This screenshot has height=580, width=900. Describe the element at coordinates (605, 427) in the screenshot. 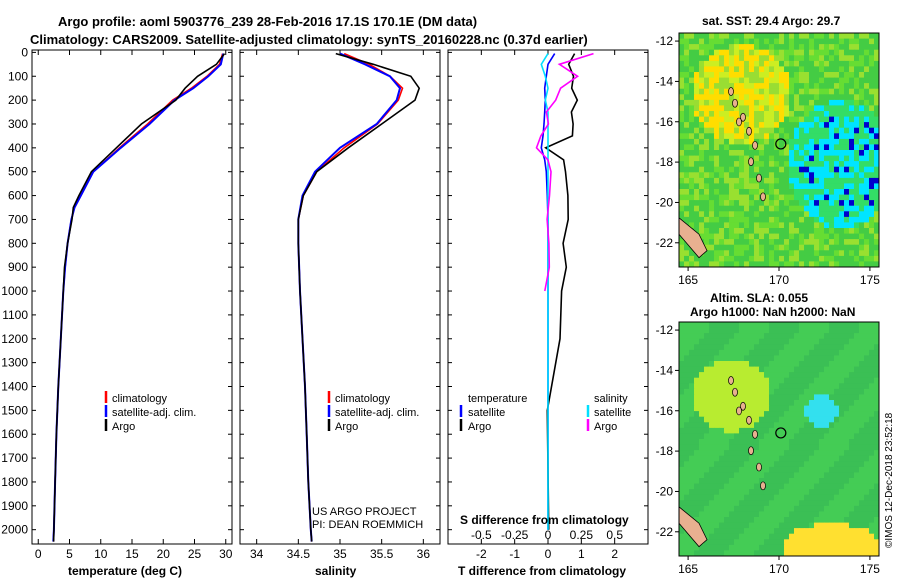

I see `legend-s-argo: Argo` at that location.